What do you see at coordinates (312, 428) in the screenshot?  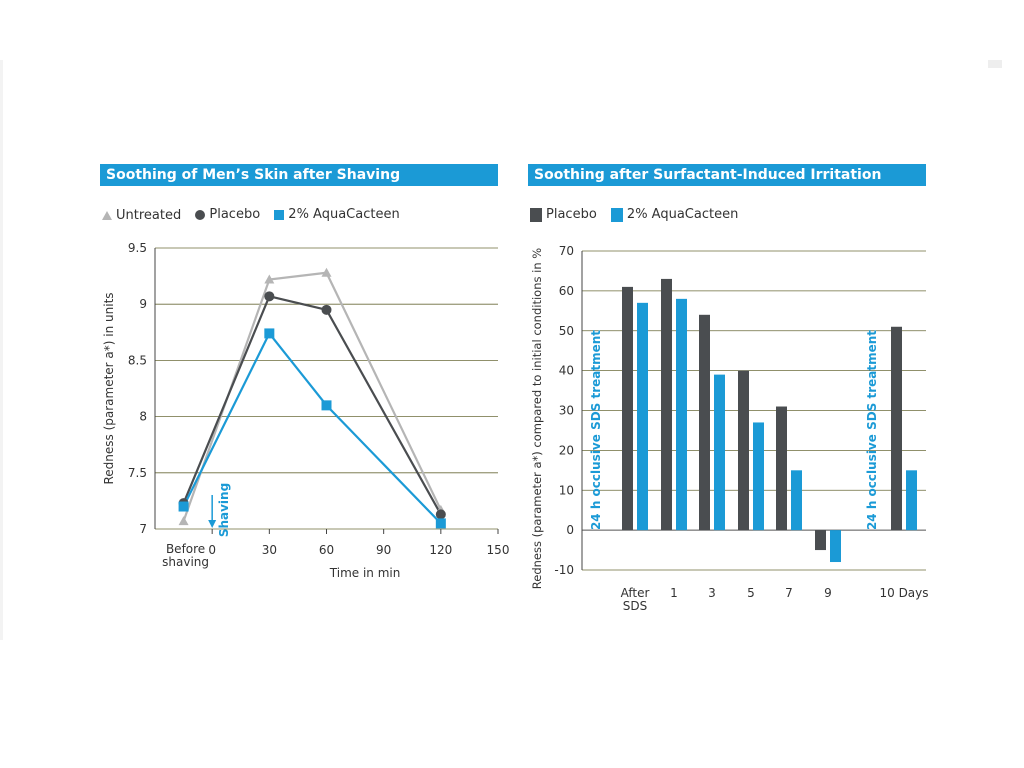 I see `series-line-square` at bounding box center [312, 428].